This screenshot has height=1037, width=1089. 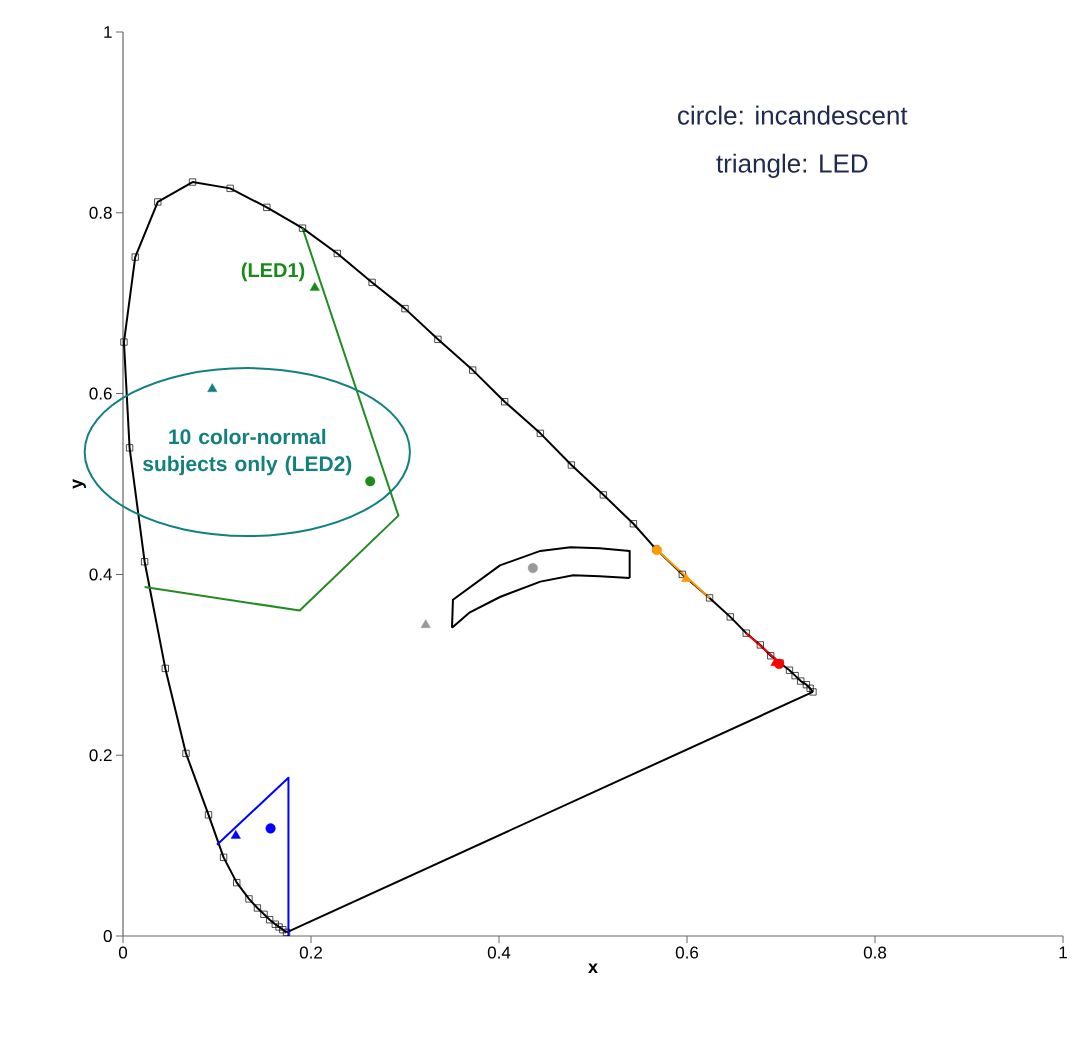 What do you see at coordinates (100, 755) in the screenshot?
I see `y-tick-label: 0.2` at bounding box center [100, 755].